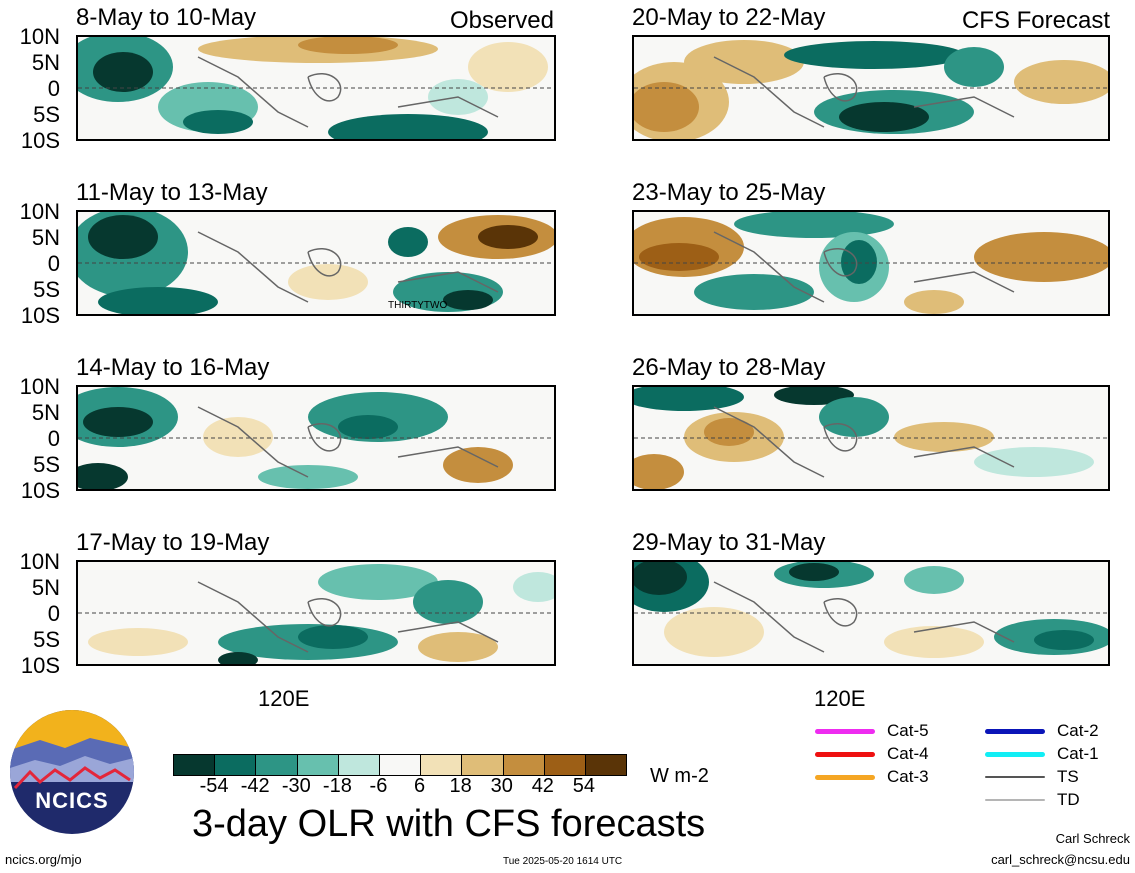  What do you see at coordinates (173, 542) in the screenshot?
I see `panel-title: 17-May to 19-May` at bounding box center [173, 542].